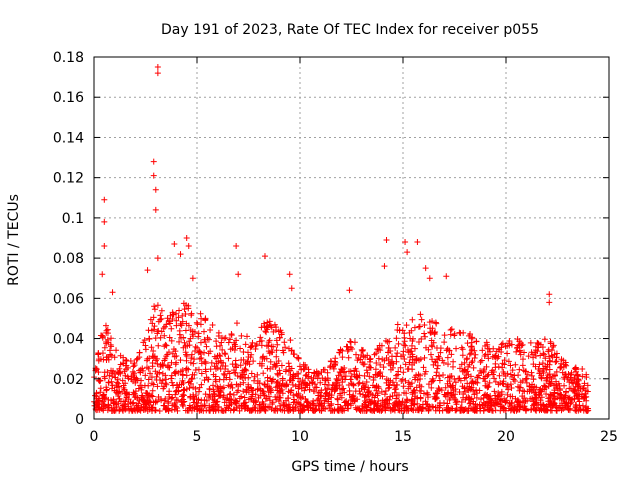 The image size is (640, 480). What do you see at coordinates (68, 138) in the screenshot?
I see `y-tick-label: 0.14` at bounding box center [68, 138].